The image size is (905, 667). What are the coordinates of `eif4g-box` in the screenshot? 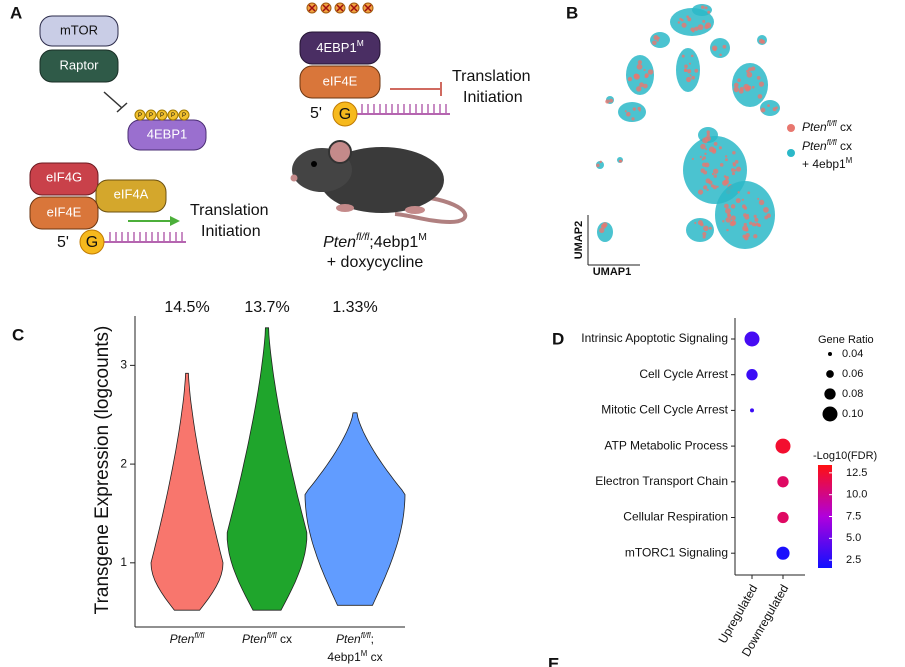 It's located at (64, 179).